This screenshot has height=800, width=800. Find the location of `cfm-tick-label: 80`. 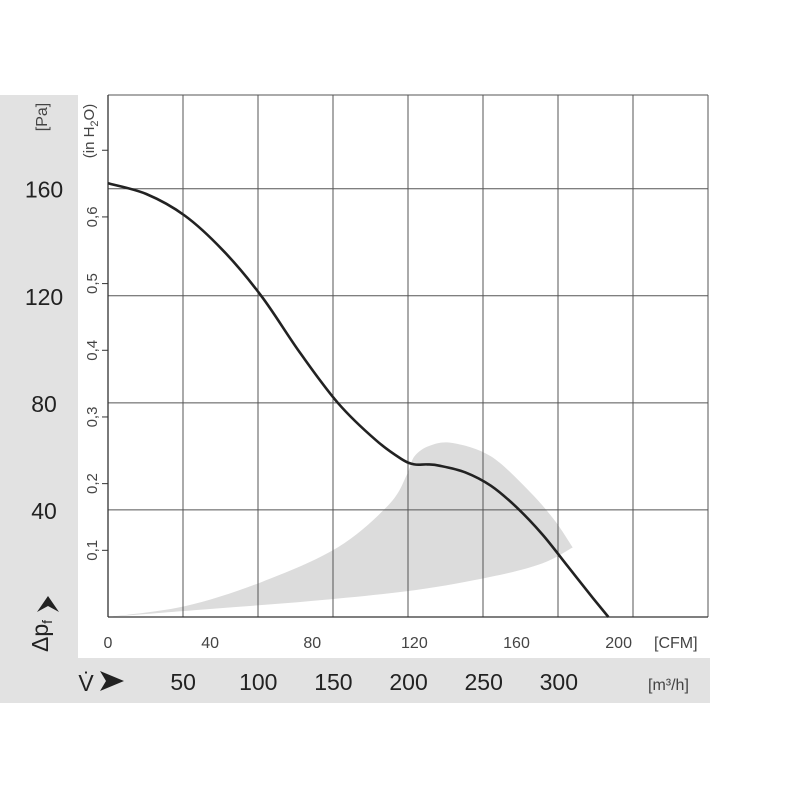

cfm-tick-label: 80 is located at coordinates (312, 643).